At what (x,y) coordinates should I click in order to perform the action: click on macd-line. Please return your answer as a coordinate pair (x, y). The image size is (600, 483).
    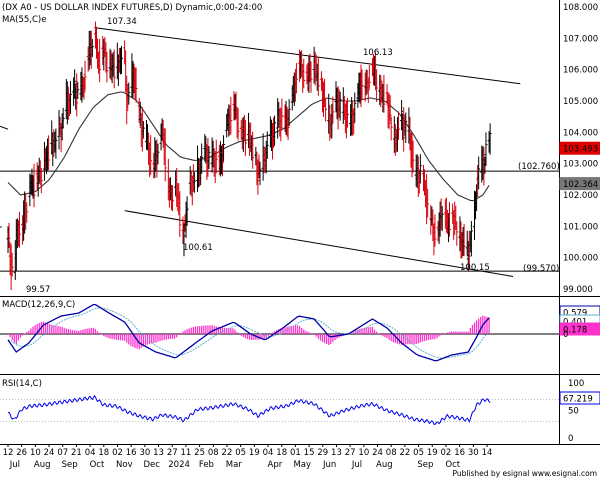
    Looking at the image, I should click on (248, 332).